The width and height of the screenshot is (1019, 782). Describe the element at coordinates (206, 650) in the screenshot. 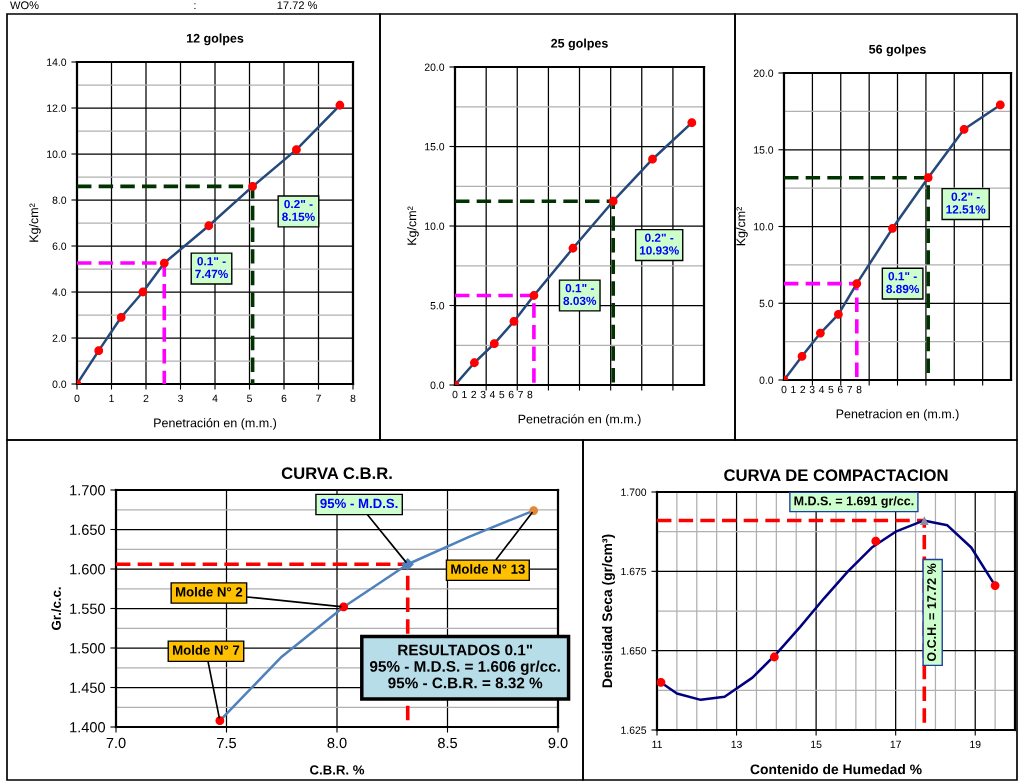

I see `annotation: Molde N° 7` at that location.